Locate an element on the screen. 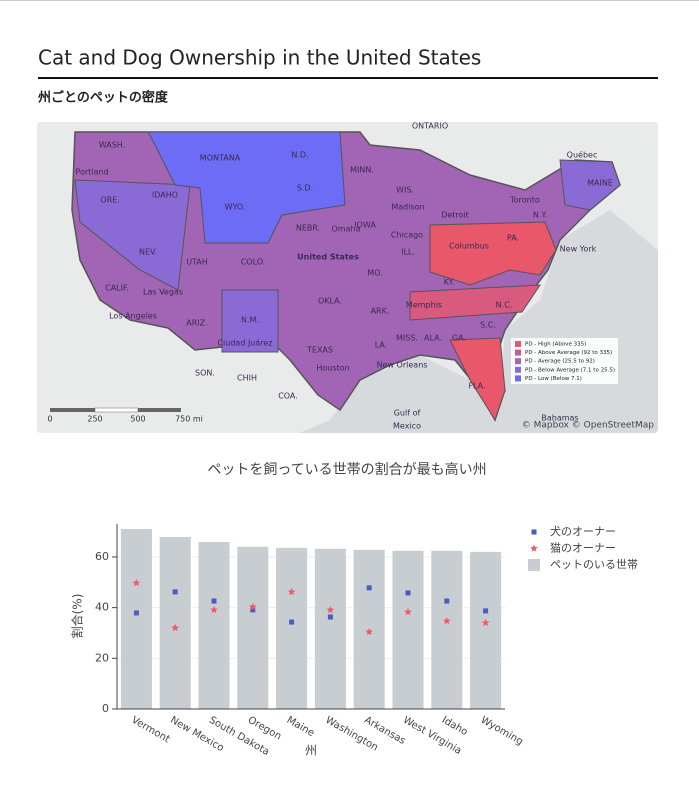 The image size is (699, 786). y-tick-label: 0 is located at coordinates (105, 708).